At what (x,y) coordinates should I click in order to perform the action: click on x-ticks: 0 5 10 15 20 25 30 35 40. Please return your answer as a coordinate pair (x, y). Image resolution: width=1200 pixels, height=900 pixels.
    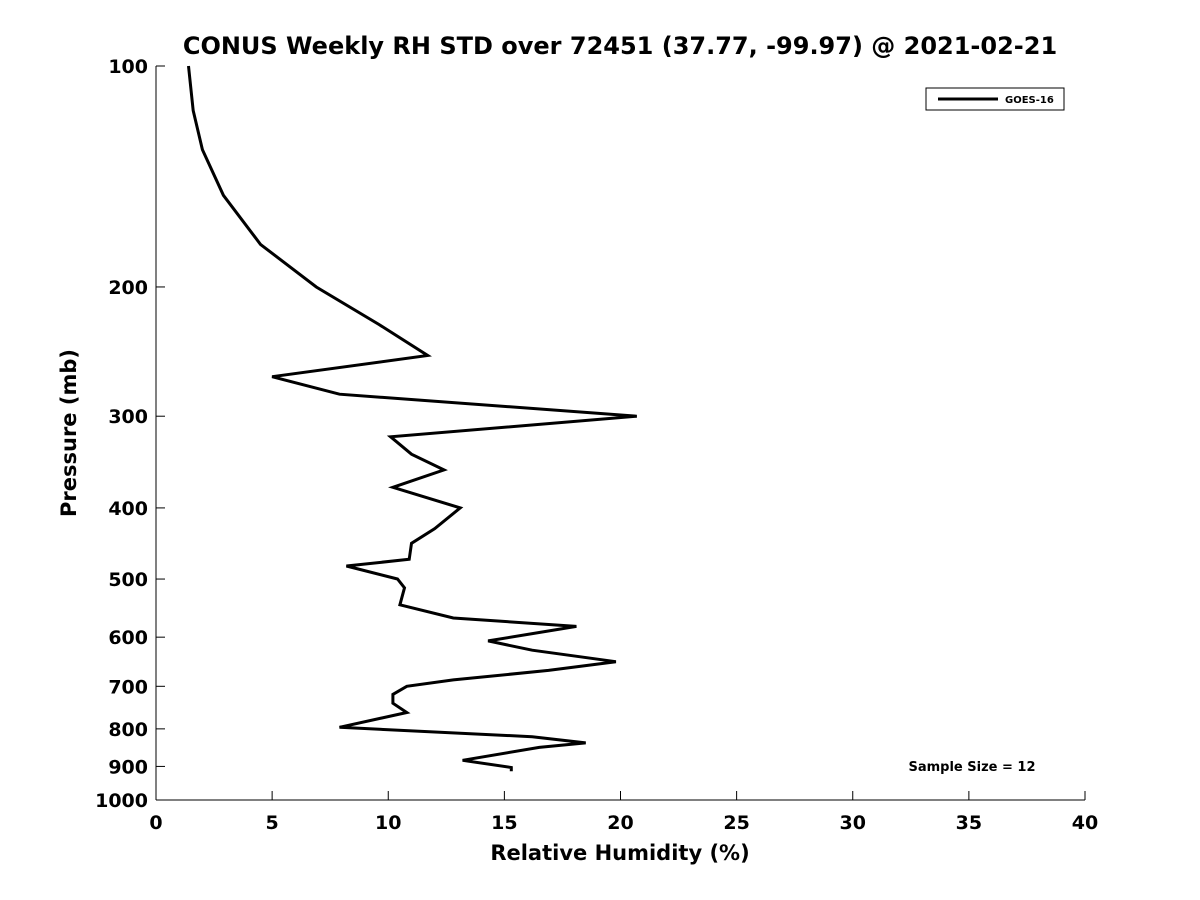
    Looking at the image, I should click on (623, 812).